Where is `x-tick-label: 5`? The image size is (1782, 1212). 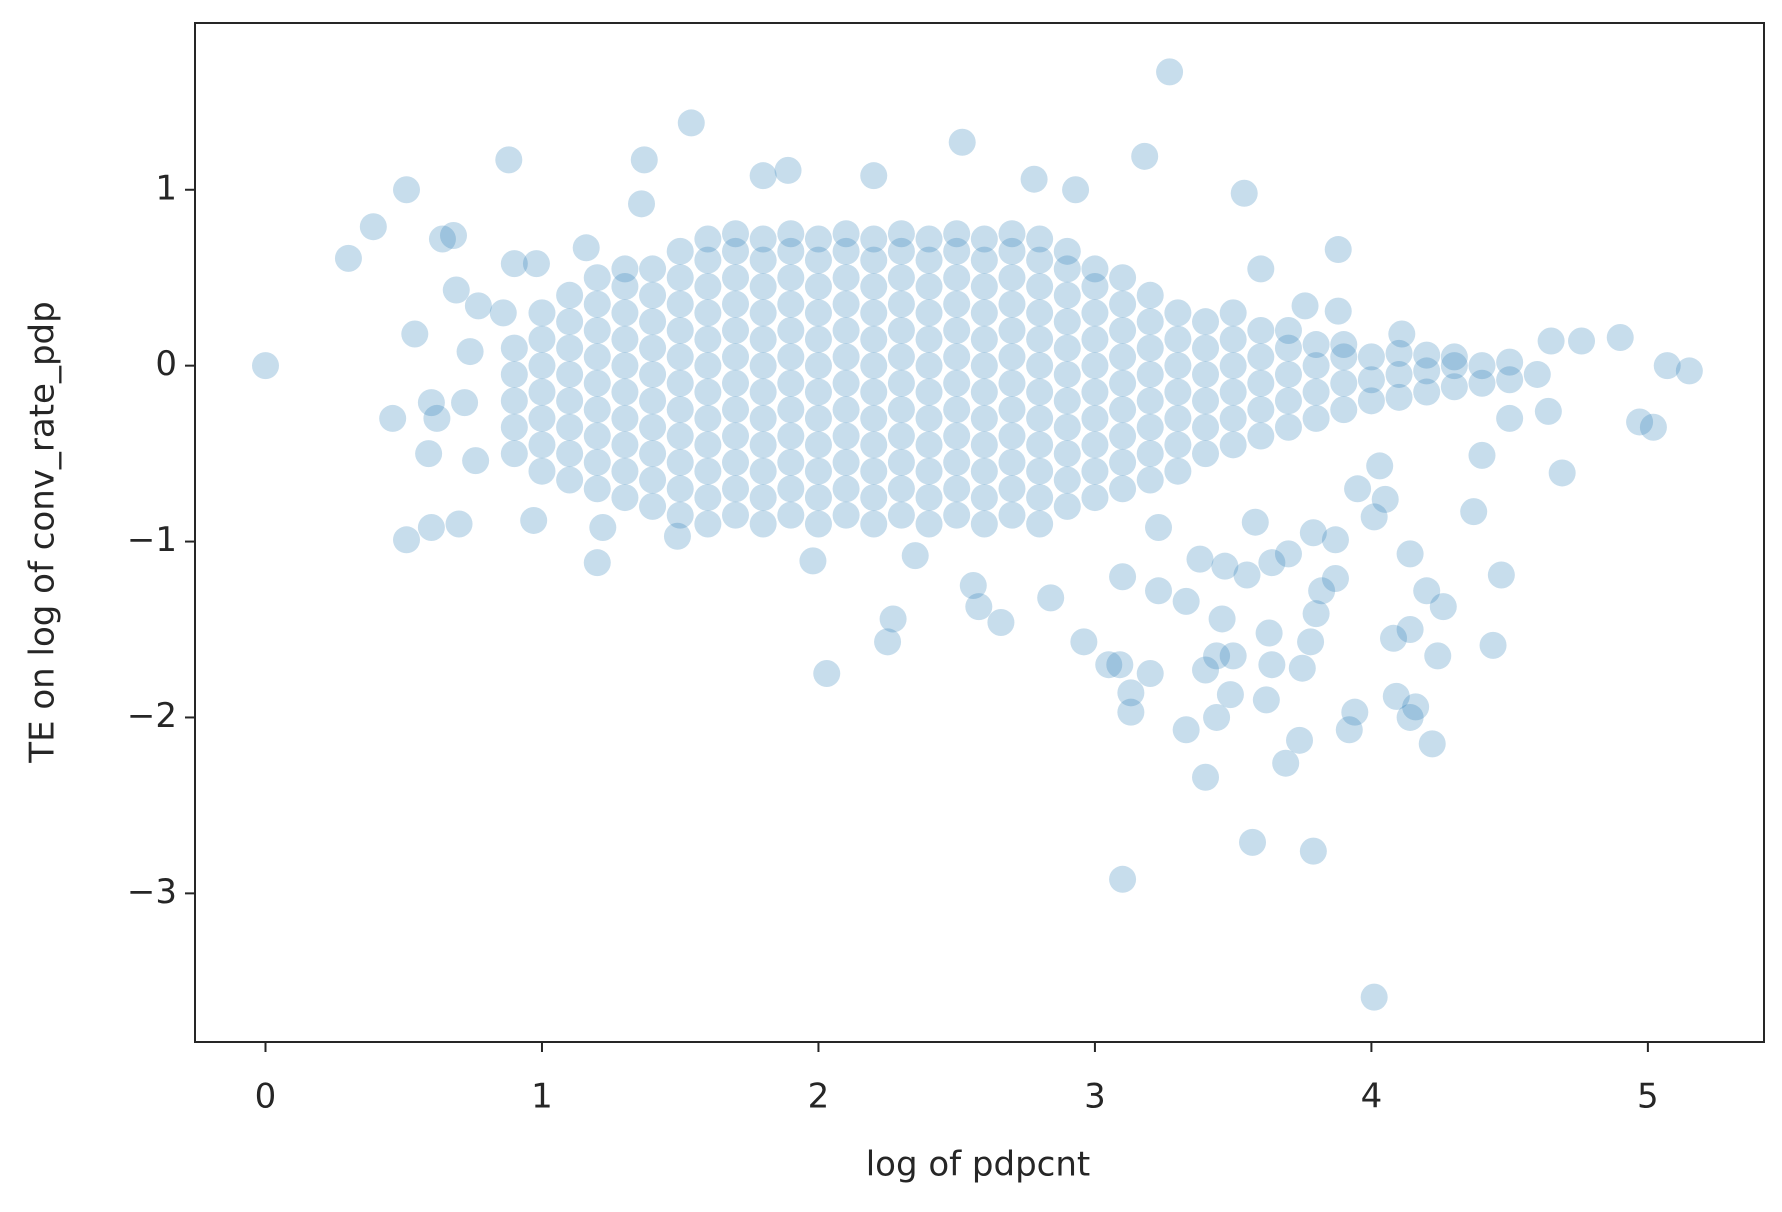
x-tick-label: 5 is located at coordinates (1648, 1097).